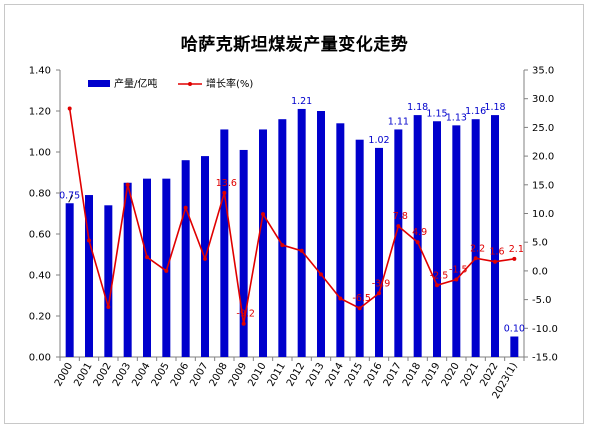 This screenshot has width=589, height=429. I want to click on y-left-tick-label: 1.00, so click(40, 153).